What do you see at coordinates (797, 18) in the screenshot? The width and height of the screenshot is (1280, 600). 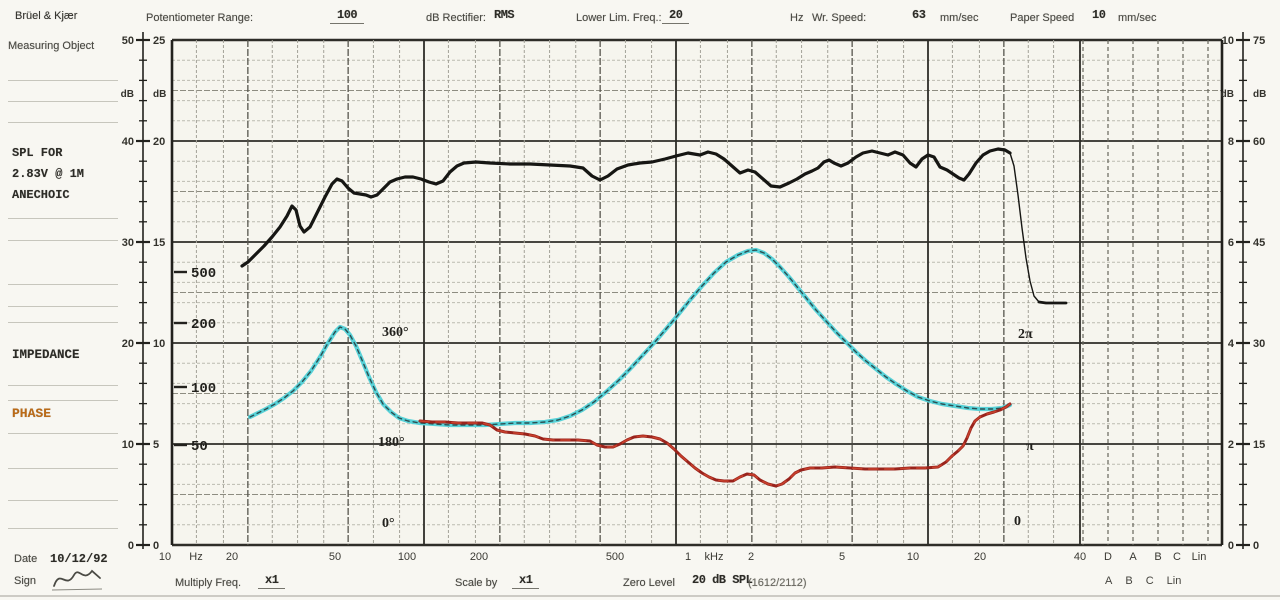 I see `hz-unit-label: Hz` at bounding box center [797, 18].